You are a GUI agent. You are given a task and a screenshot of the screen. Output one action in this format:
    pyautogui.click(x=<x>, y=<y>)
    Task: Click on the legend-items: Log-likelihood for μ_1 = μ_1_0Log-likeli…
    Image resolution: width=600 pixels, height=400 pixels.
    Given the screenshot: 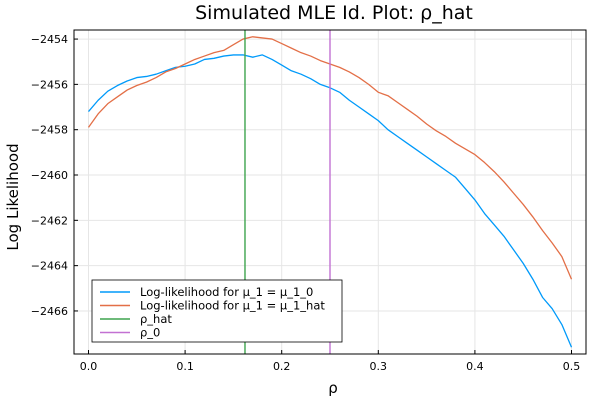 What is the action you would take?
    pyautogui.click(x=212, y=312)
    